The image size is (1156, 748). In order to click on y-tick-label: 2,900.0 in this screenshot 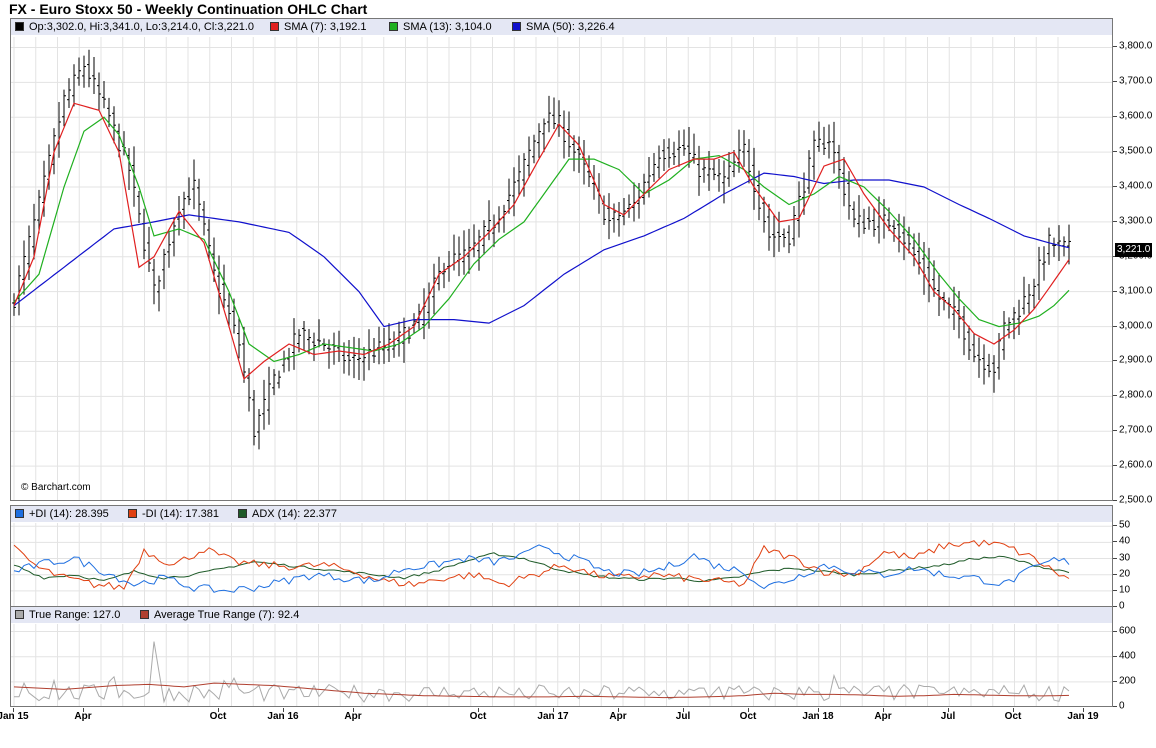, I will do `click(1136, 360)`.